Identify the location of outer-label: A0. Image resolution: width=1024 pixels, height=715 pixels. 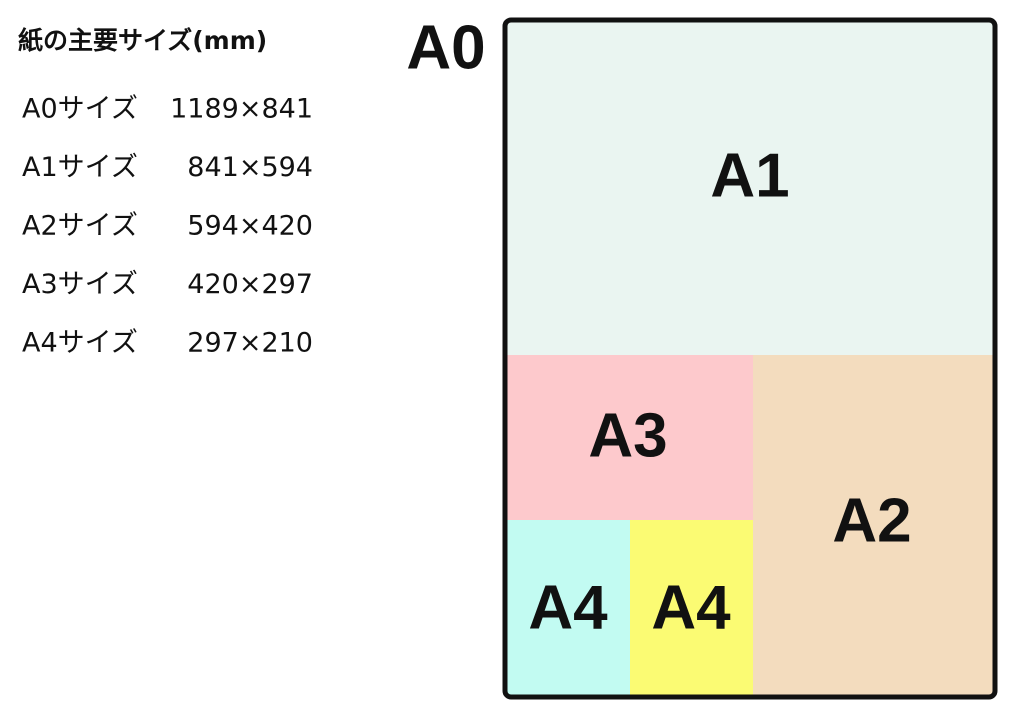
(445, 47).